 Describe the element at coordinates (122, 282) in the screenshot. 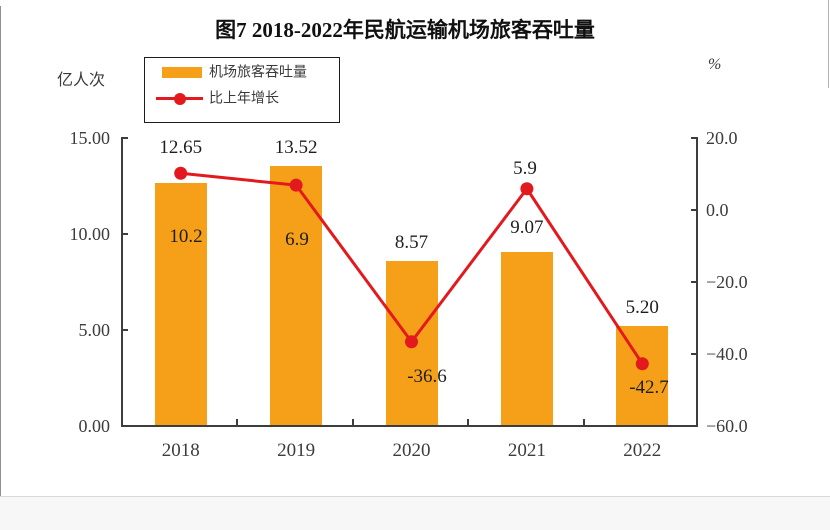

I see `left-axis-line` at that location.